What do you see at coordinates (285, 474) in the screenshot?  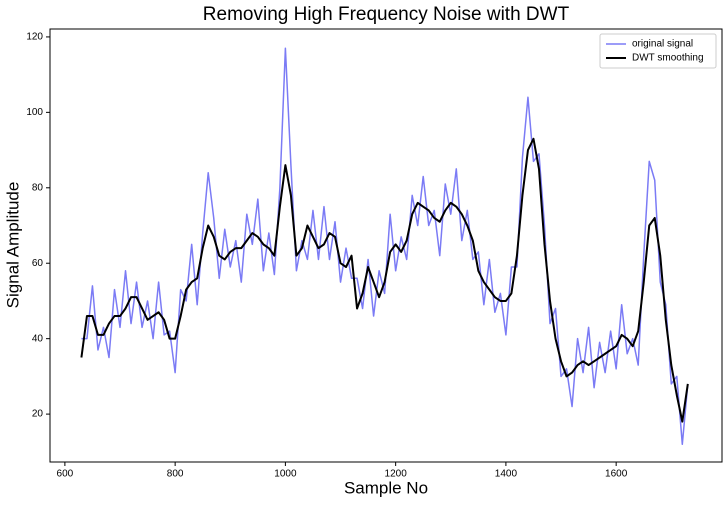 I see `x-tick-label: 1000` at bounding box center [285, 474].